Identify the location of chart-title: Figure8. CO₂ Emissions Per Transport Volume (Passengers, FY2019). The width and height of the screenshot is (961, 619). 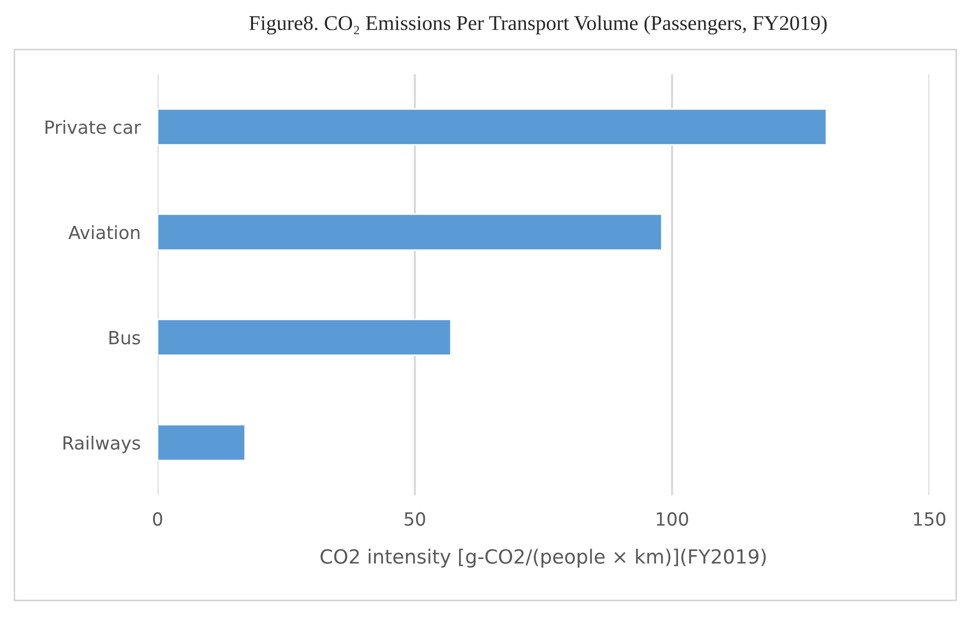
(538, 24).